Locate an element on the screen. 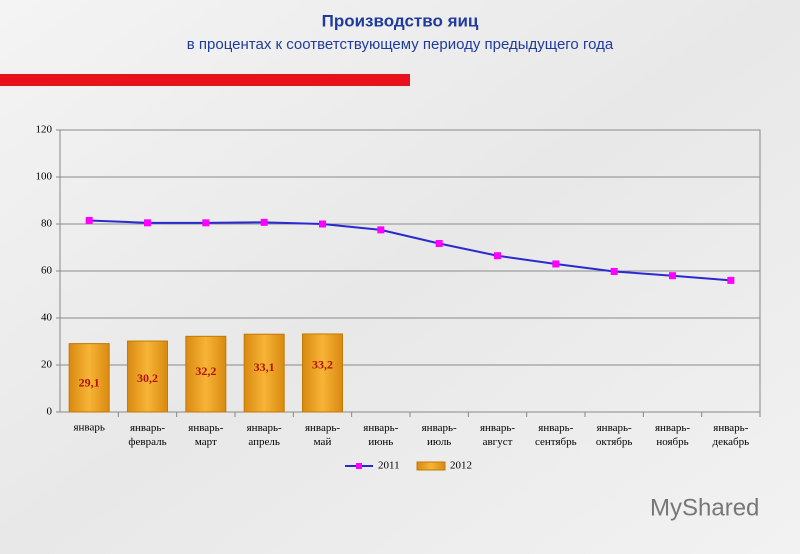 This screenshot has width=800, height=554. y-tick-label: 80 is located at coordinates (47, 224).